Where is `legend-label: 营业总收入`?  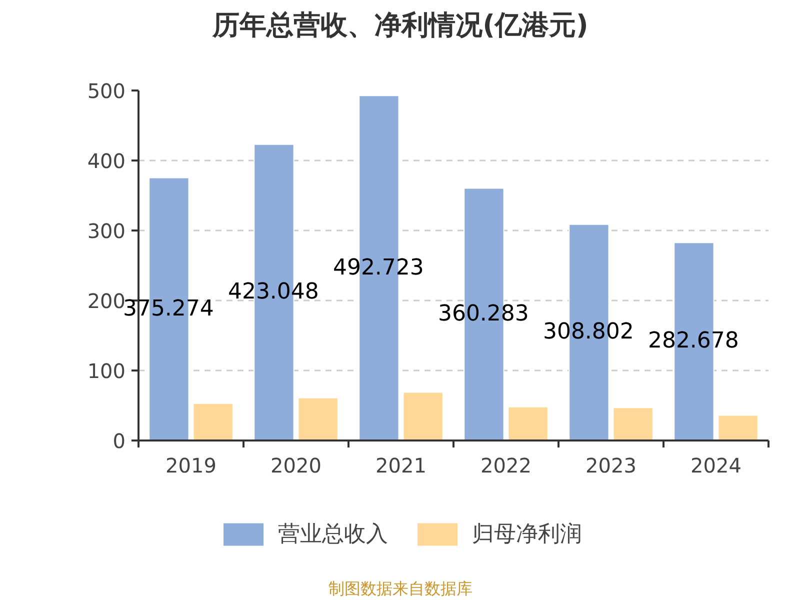 legend-label: 营业总收入 is located at coordinates (333, 535).